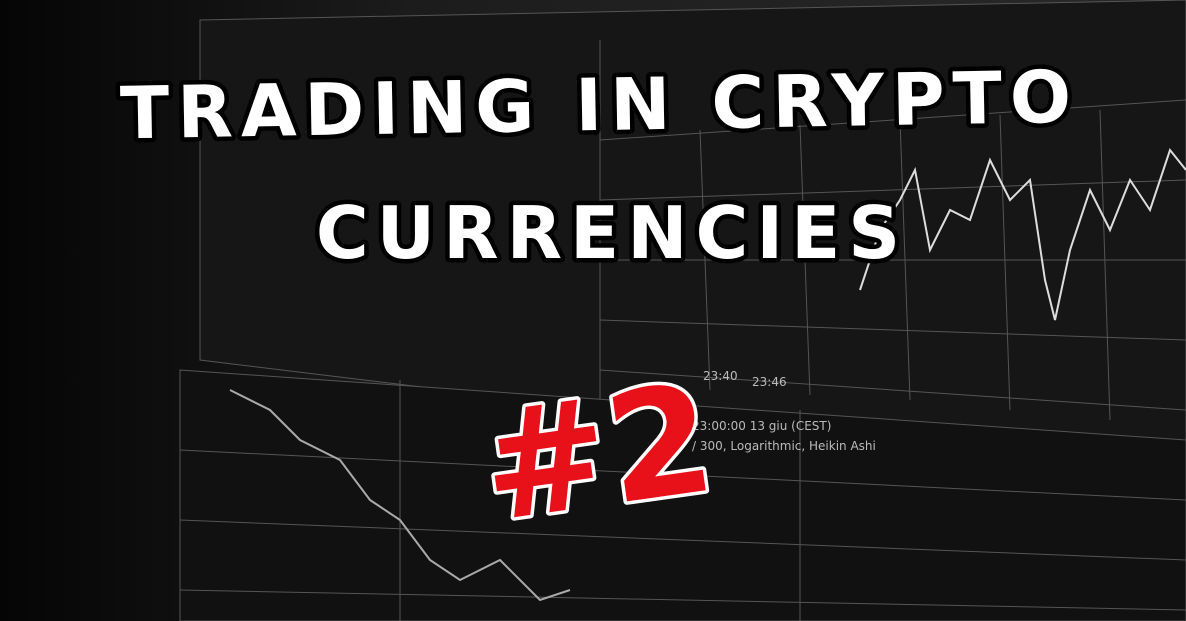  Describe the element at coordinates (1022, 234) in the screenshot. I see `price-line` at that location.